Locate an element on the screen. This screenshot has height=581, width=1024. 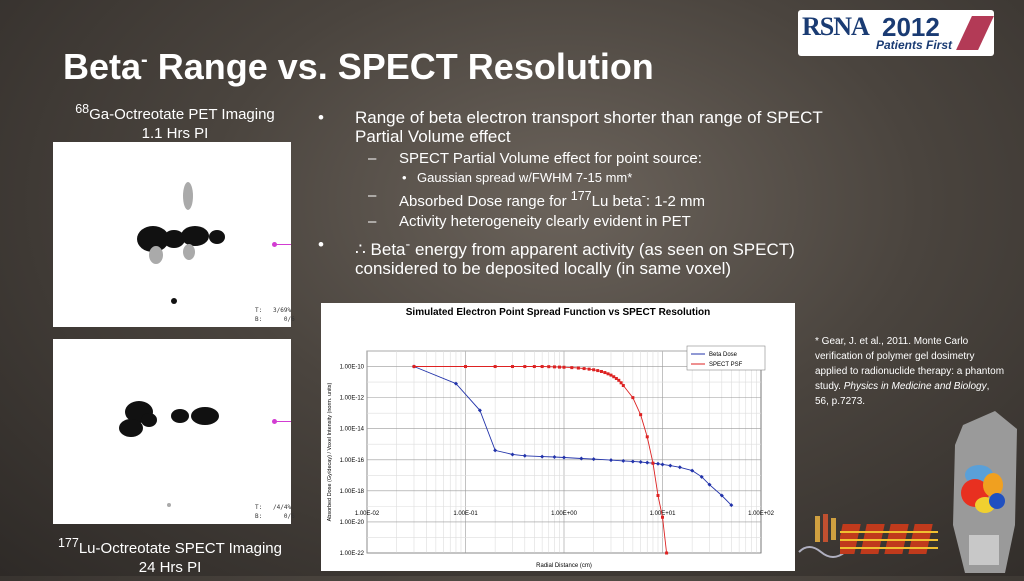
phantom-3d-render is located at coordinates (984, 490).